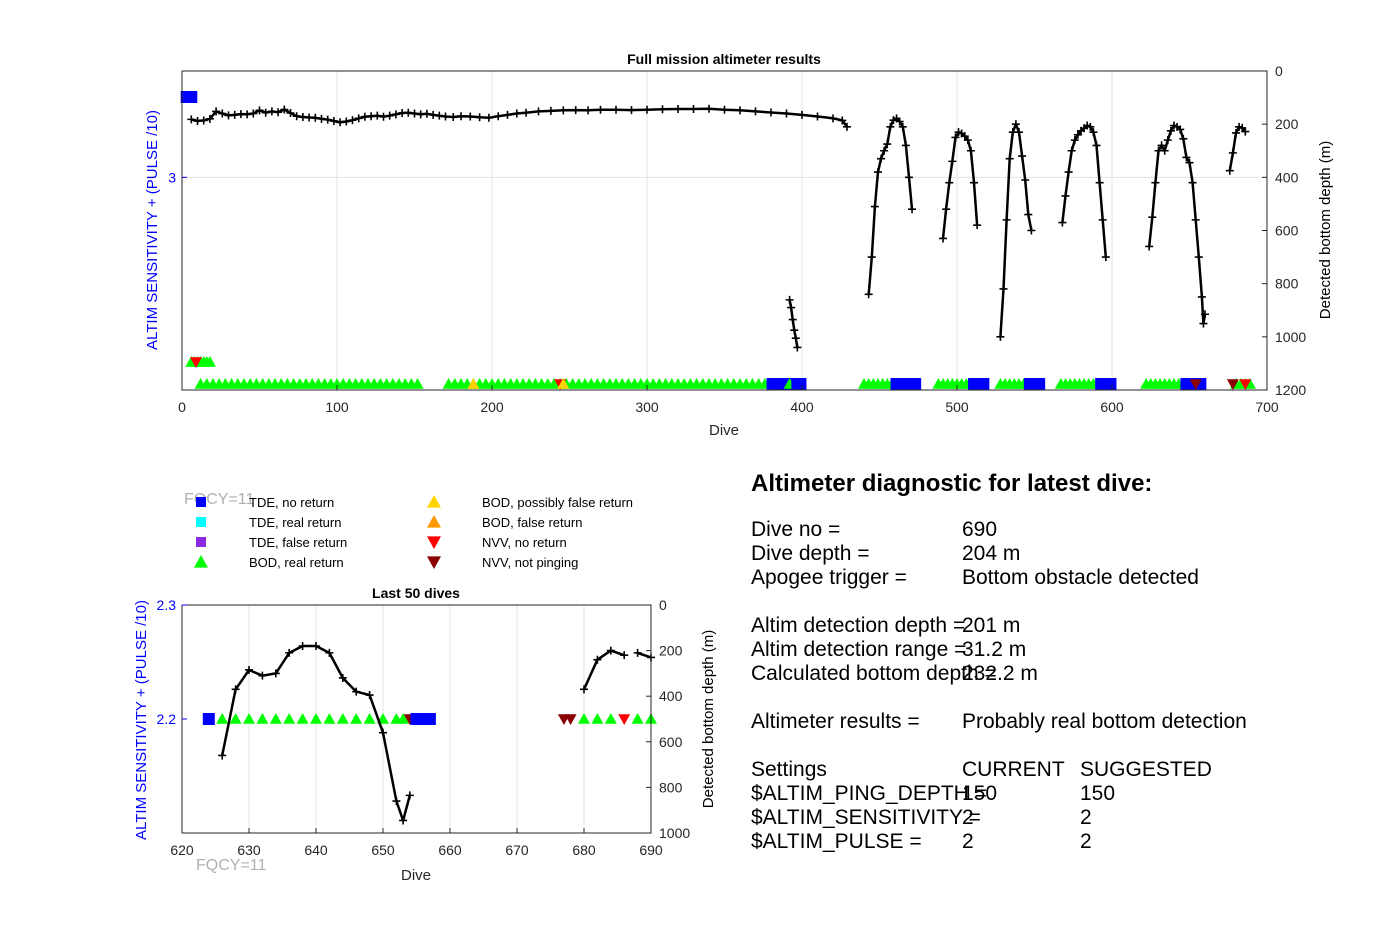  What do you see at coordinates (219, 499) in the screenshot?
I see `fqcy-top-label: FQCY=11` at bounding box center [219, 499].